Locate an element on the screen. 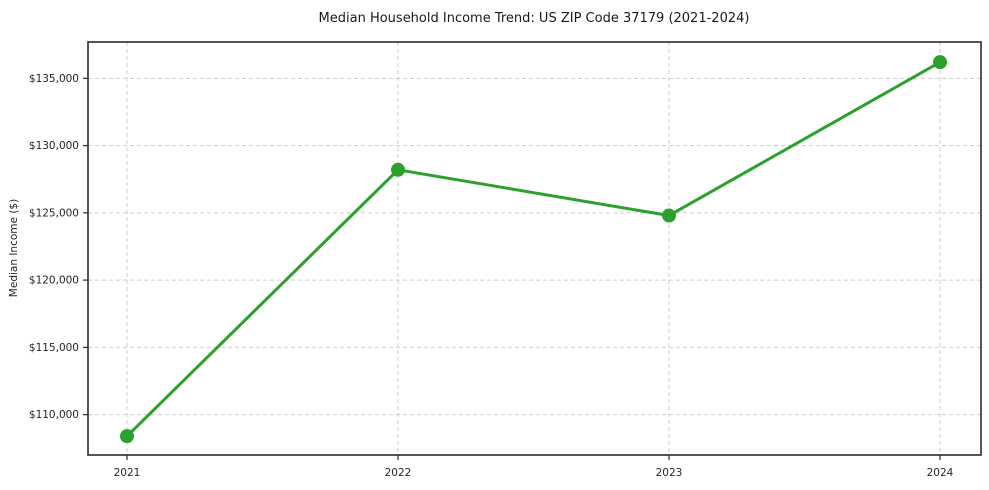 The width and height of the screenshot is (989, 490). x-tick-label: 2021 is located at coordinates (127, 473).